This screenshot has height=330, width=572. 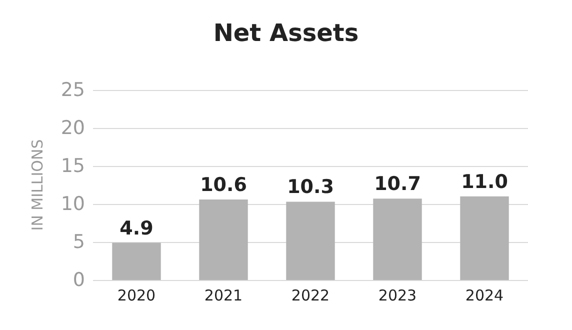 What do you see at coordinates (397, 295) in the screenshot?
I see `x-tick-label: 2023` at bounding box center [397, 295].